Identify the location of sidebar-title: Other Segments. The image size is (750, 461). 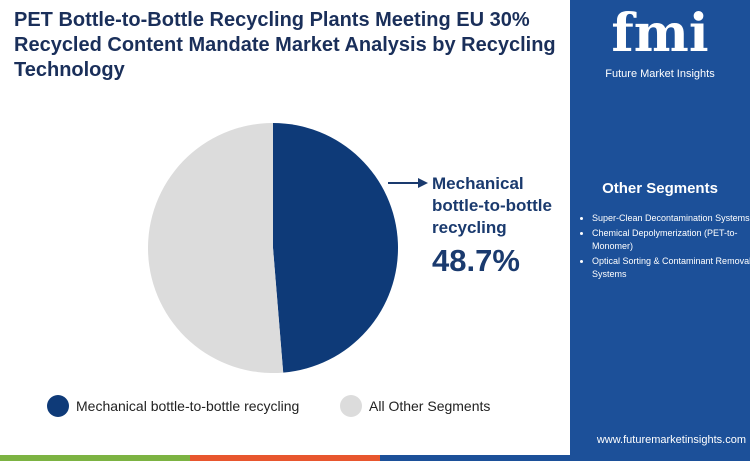
(660, 188).